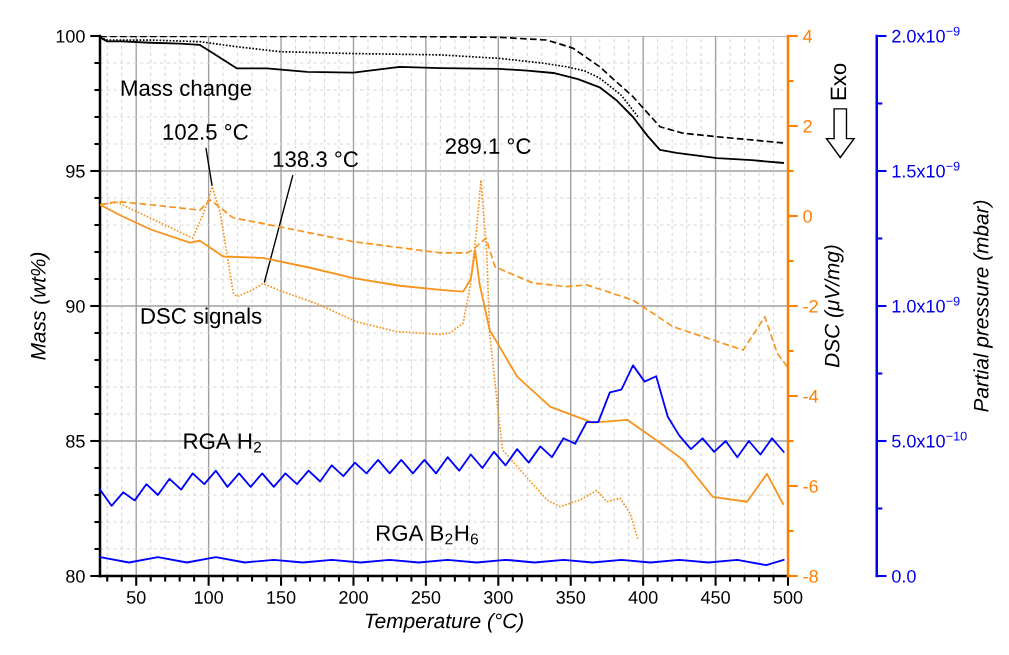 The height and width of the screenshot is (655, 1009). Describe the element at coordinates (353, 597) in the screenshot. I see `x-tick-label: 200` at that location.